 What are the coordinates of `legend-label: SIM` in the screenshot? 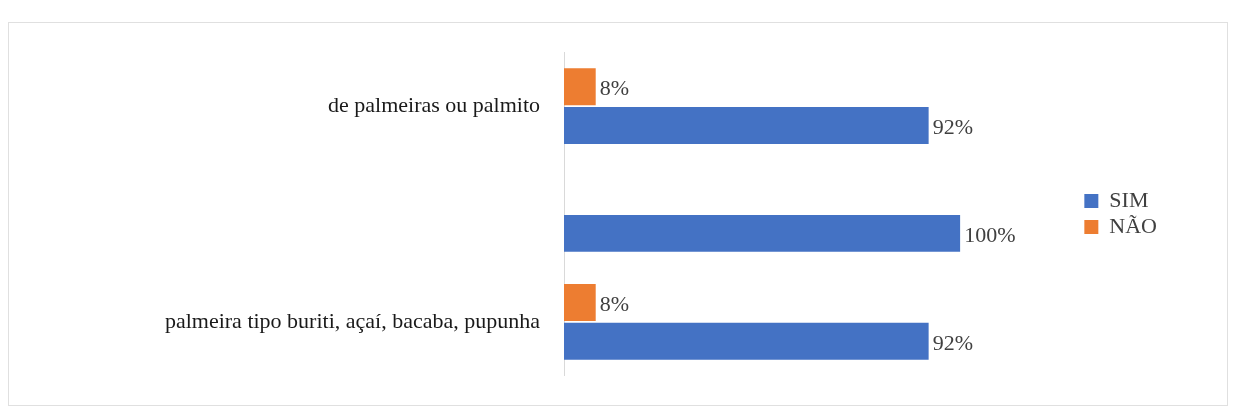 It's located at (1129, 199).